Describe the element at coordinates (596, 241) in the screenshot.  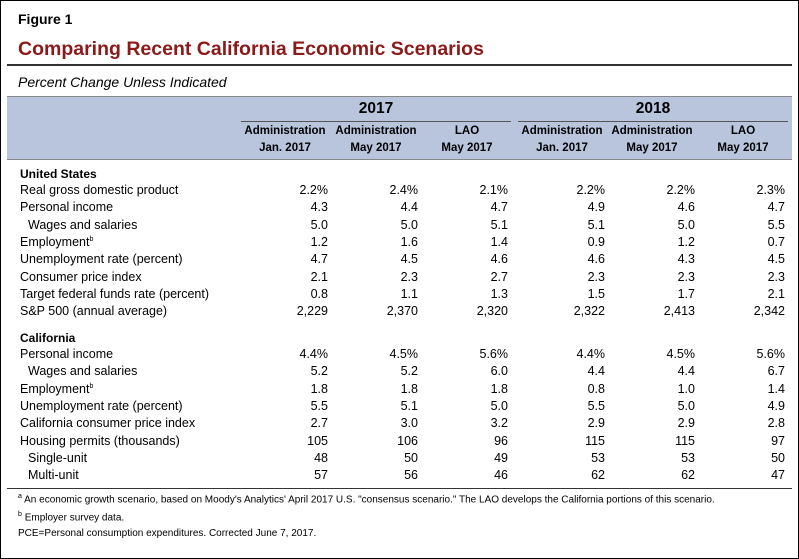
I see `cell: 0.9` at that location.